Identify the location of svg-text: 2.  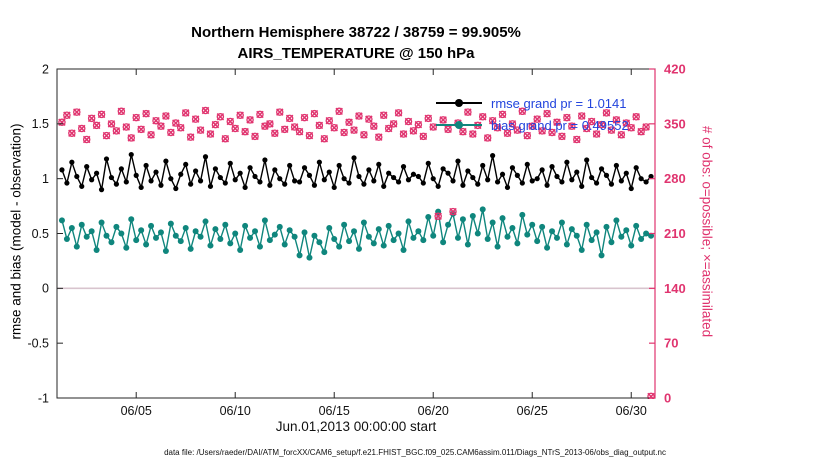
(45, 69).